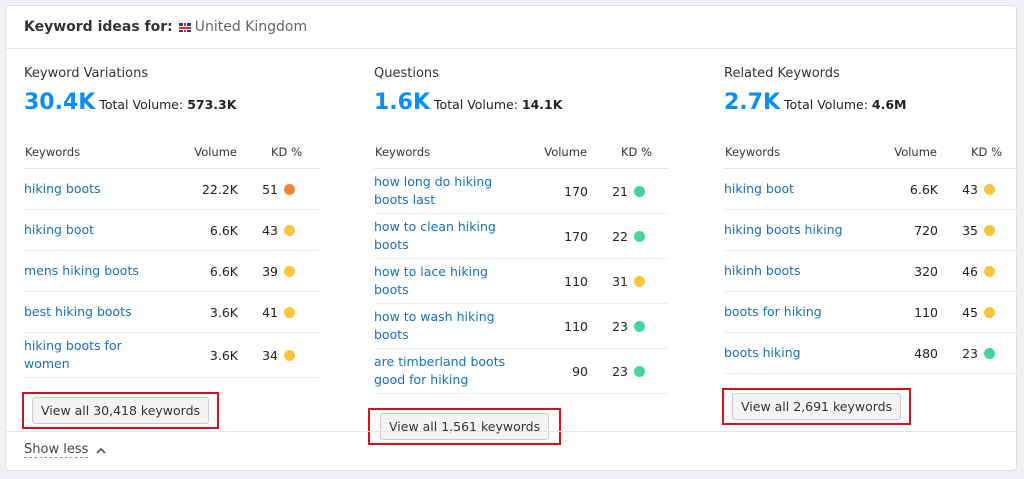 This screenshot has height=479, width=1024. Describe the element at coordinates (871, 271) in the screenshot. I see `keyword-row: hikinh boots 320 46` at that location.